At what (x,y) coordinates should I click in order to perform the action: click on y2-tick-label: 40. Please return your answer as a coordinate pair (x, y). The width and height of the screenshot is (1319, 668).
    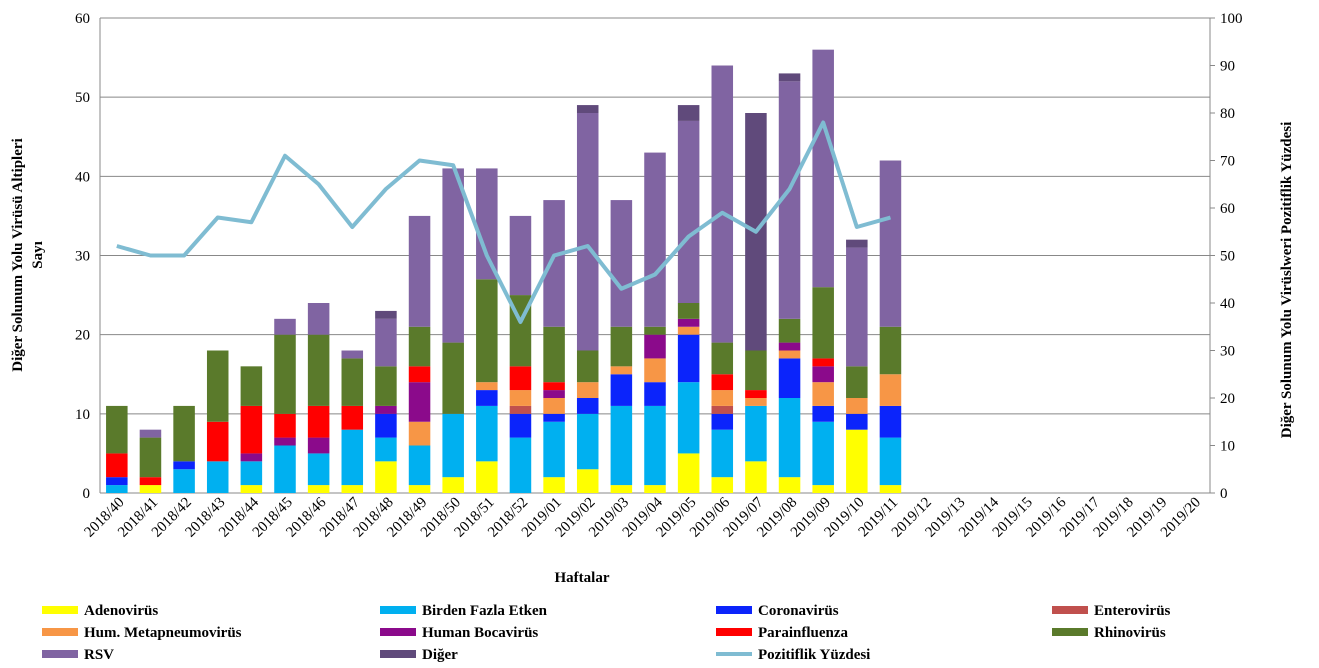
    Looking at the image, I should click on (1227, 304).